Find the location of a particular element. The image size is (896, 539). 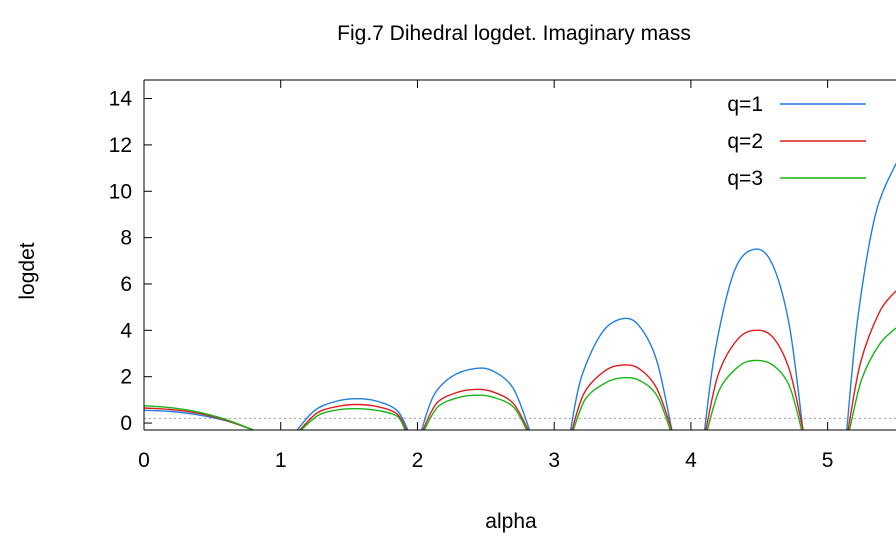

chart-title: Fig.7 Dihedral logdet. Imaginary mass is located at coordinates (514, 33).